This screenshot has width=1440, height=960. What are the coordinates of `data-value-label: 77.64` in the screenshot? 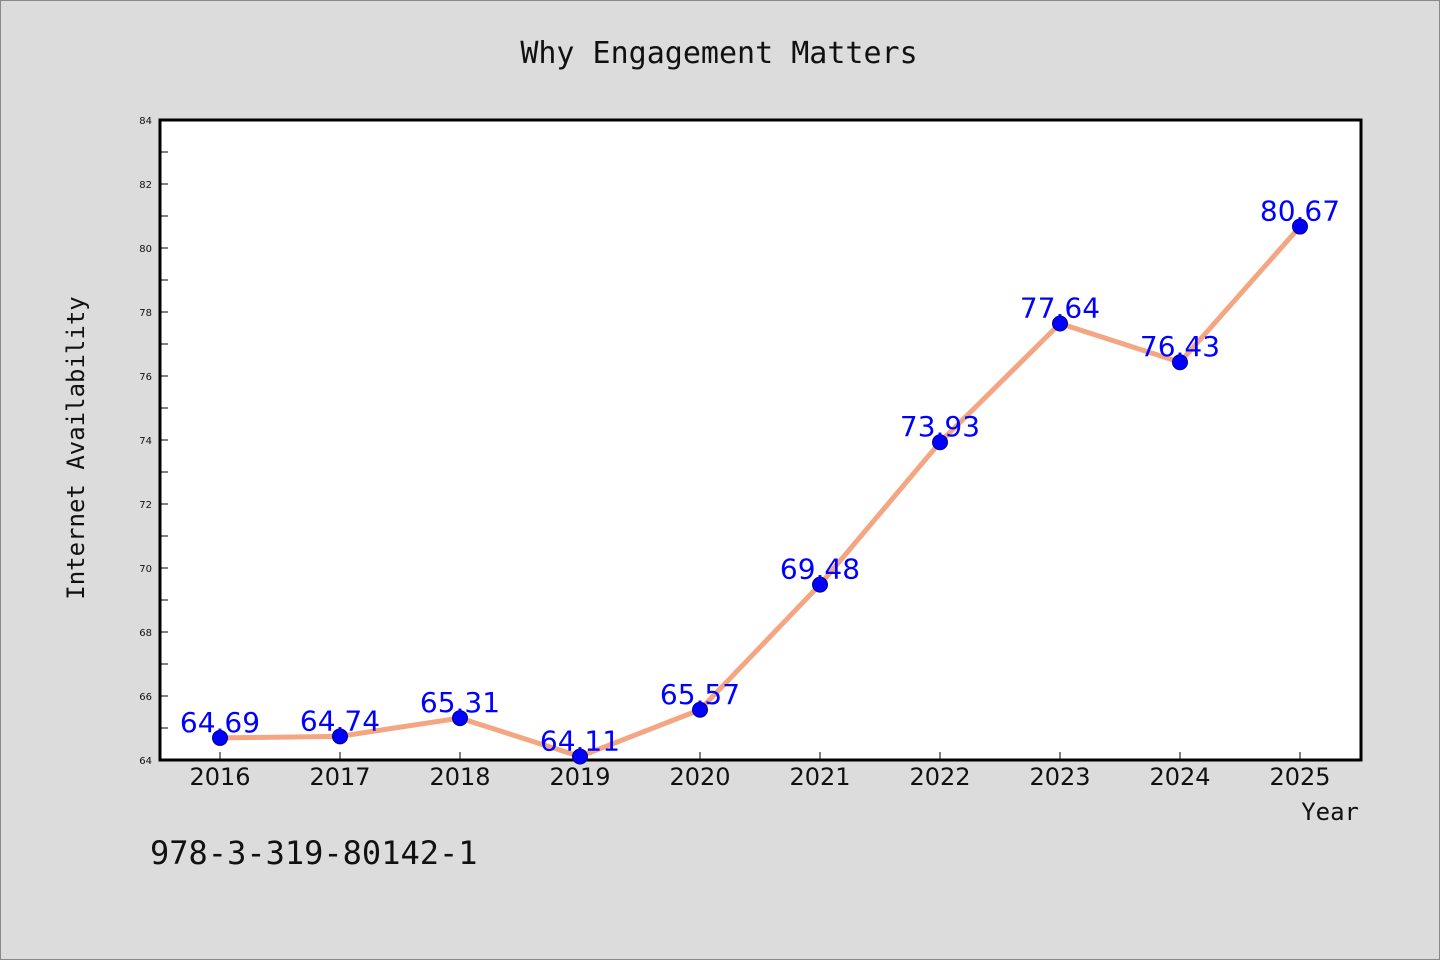 It's located at (1060, 308).